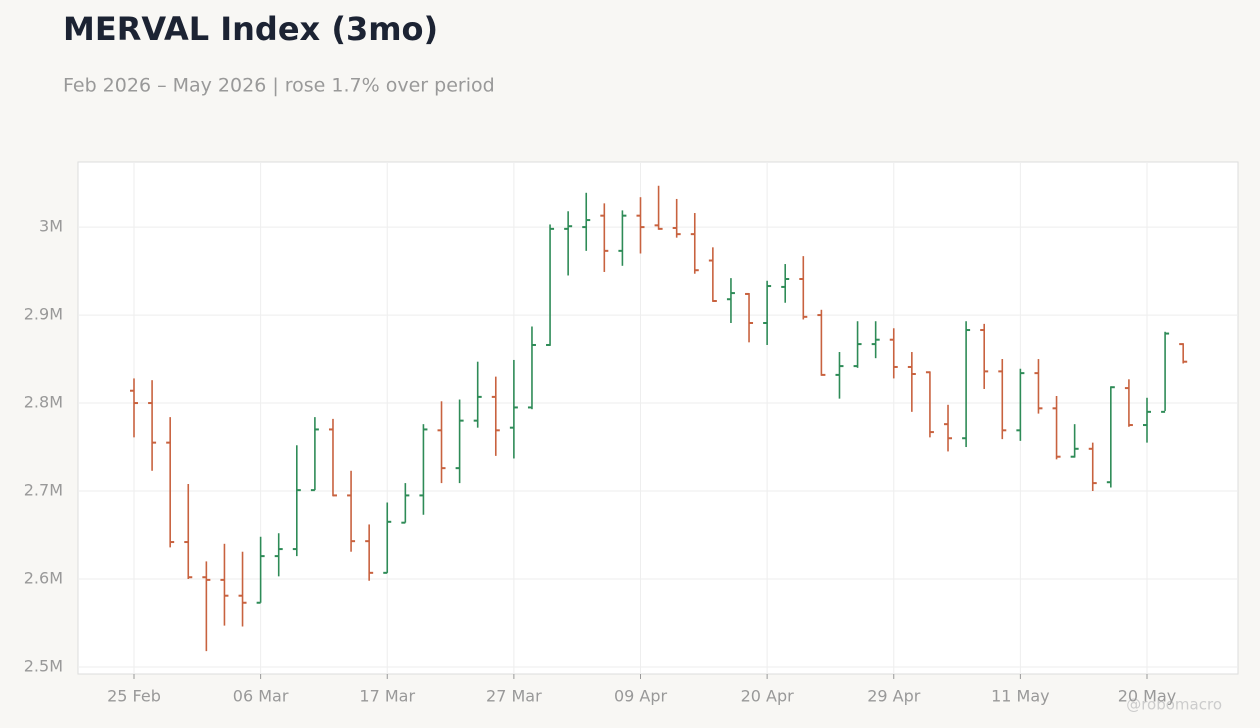 The width and height of the screenshot is (1260, 728). What do you see at coordinates (514, 696) in the screenshot?
I see `x-tick-label: 27 Mar` at bounding box center [514, 696].